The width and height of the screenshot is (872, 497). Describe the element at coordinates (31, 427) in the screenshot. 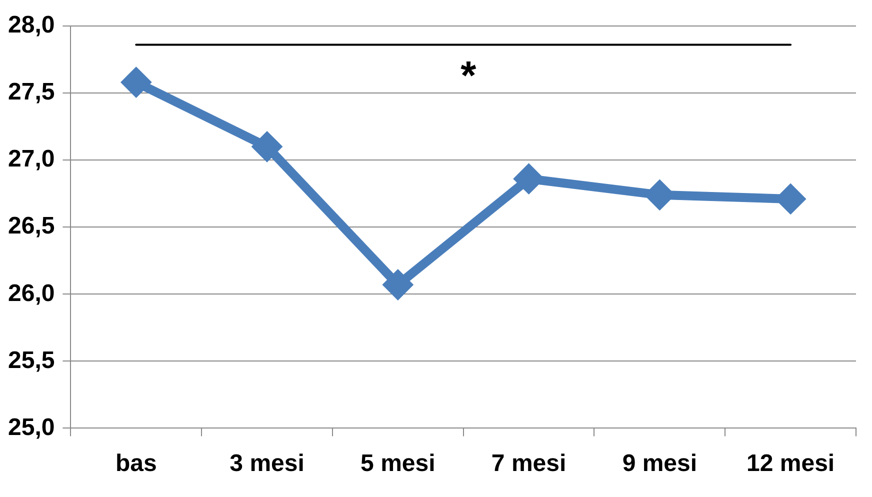

I see `y-tick-label: 25,0` at that location.